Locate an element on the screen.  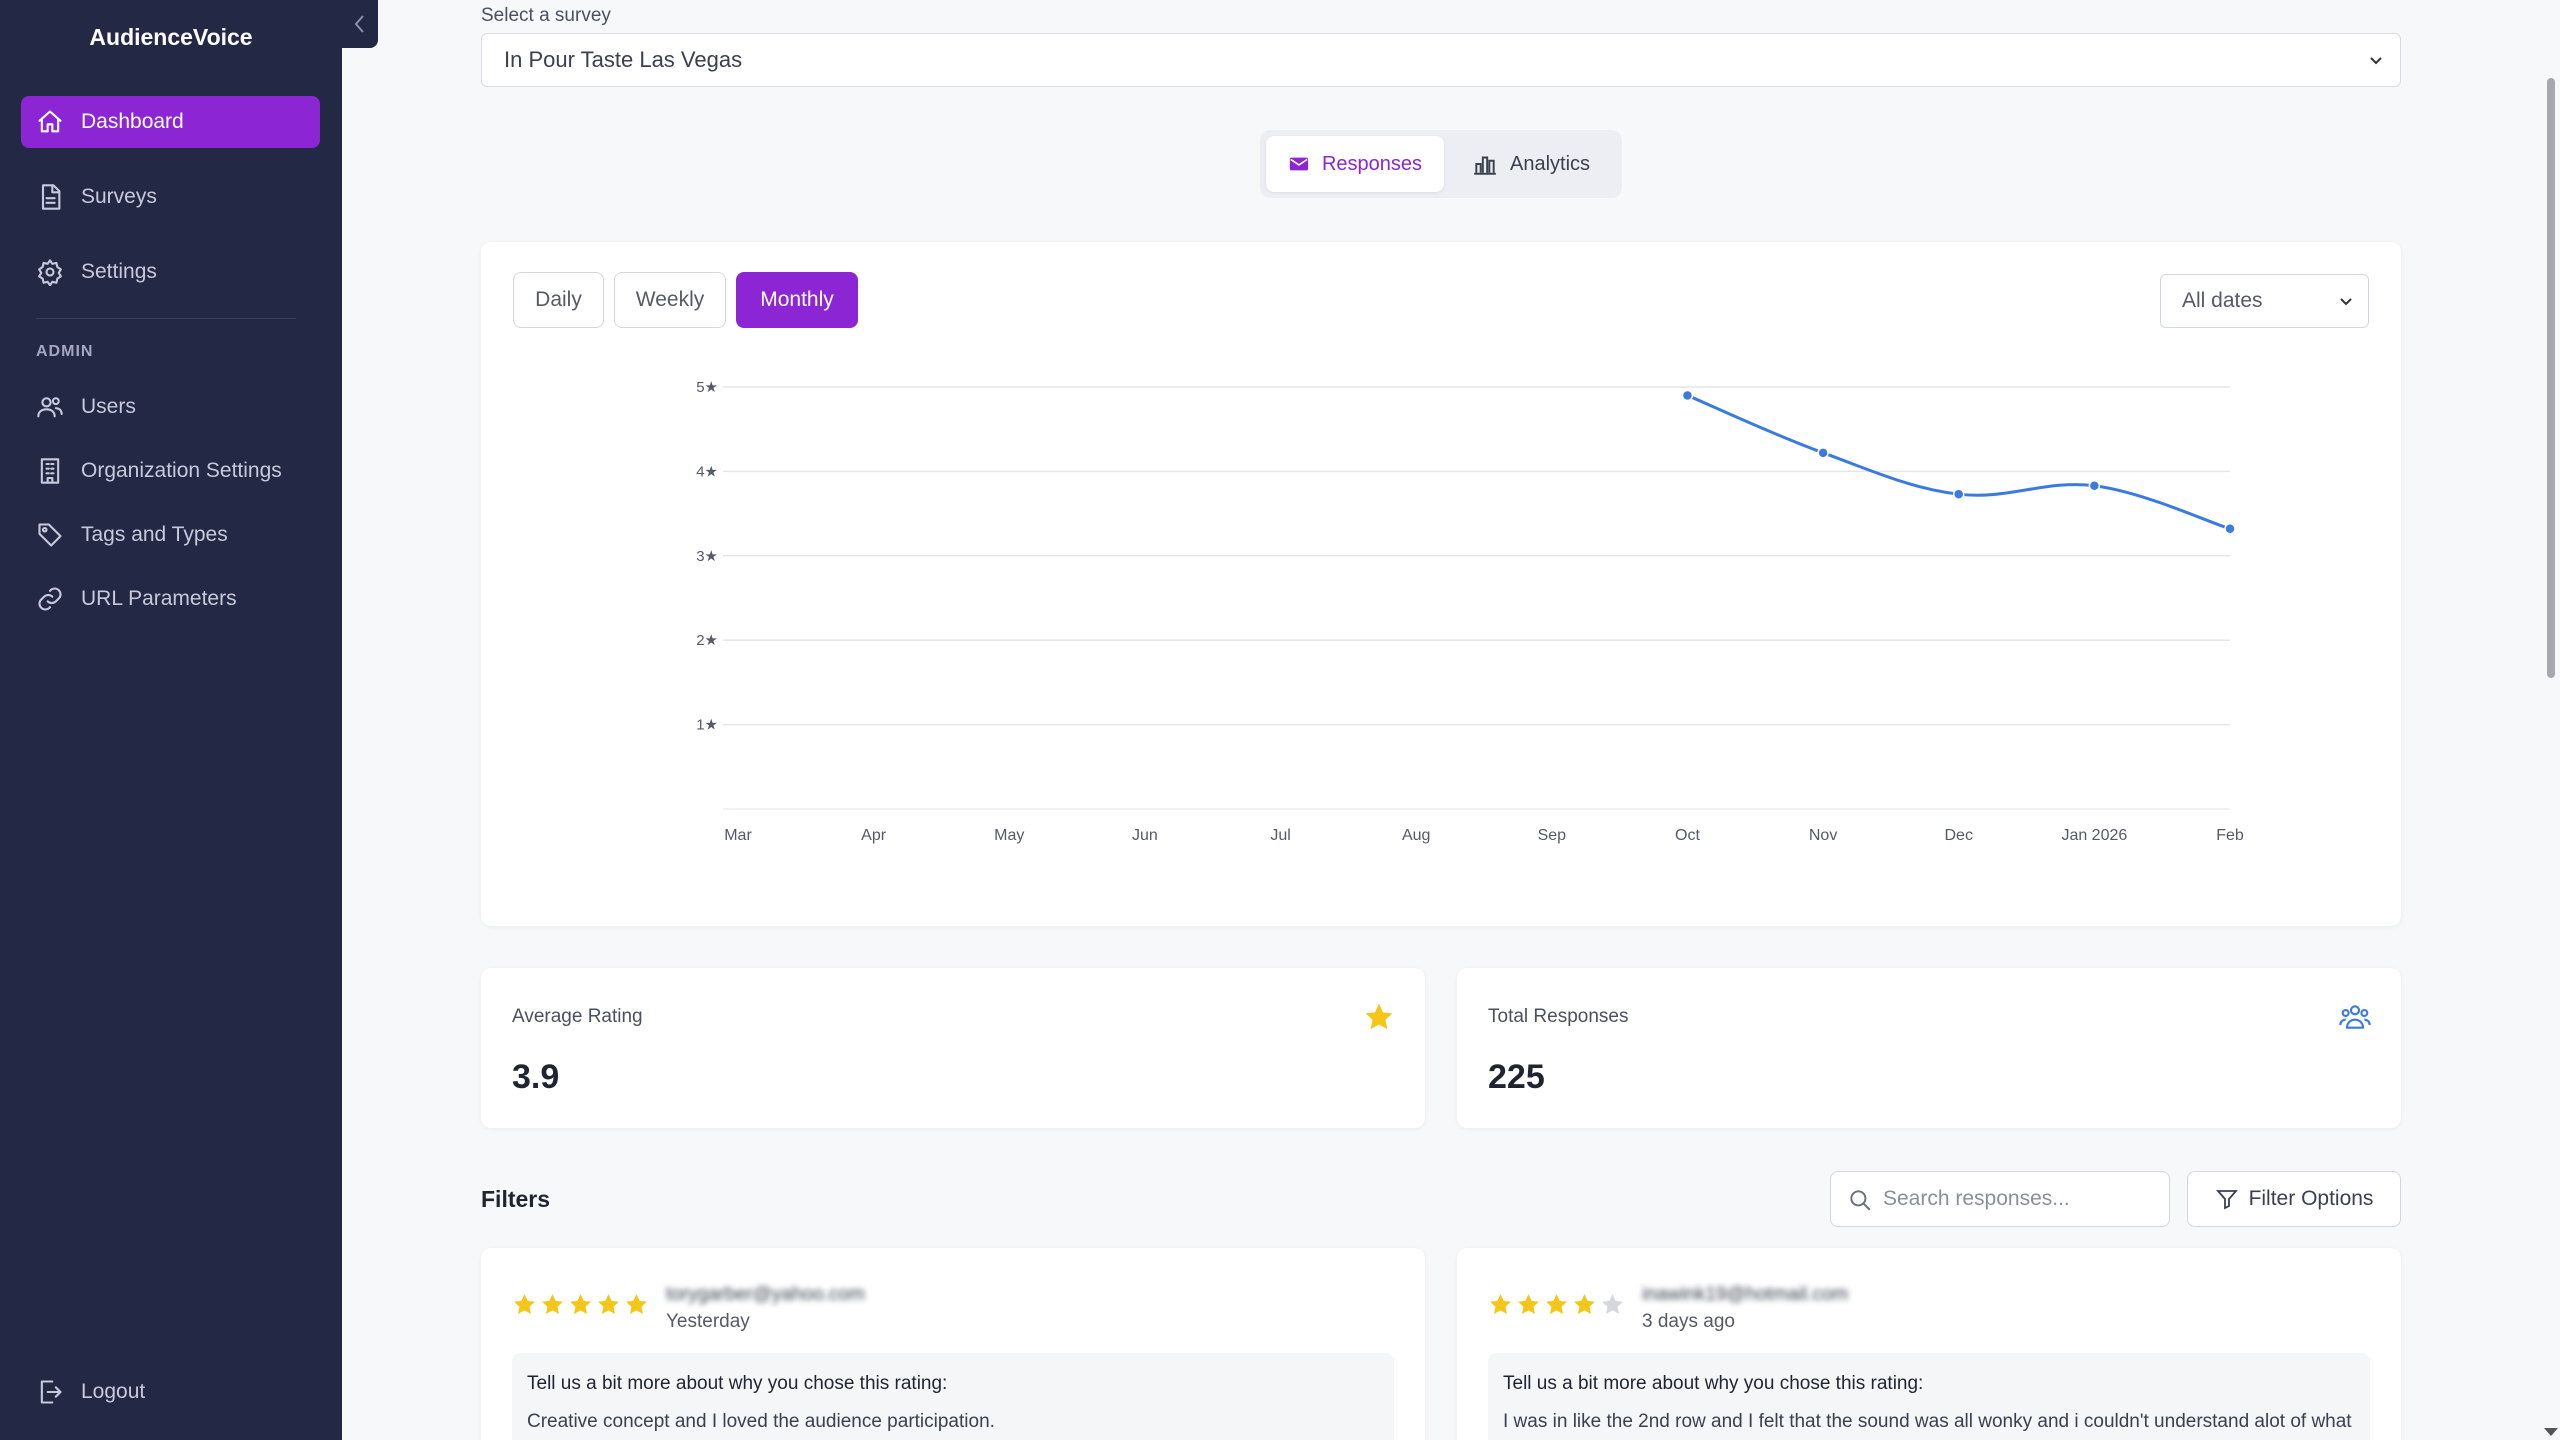
tag-icon is located at coordinates (50, 535).